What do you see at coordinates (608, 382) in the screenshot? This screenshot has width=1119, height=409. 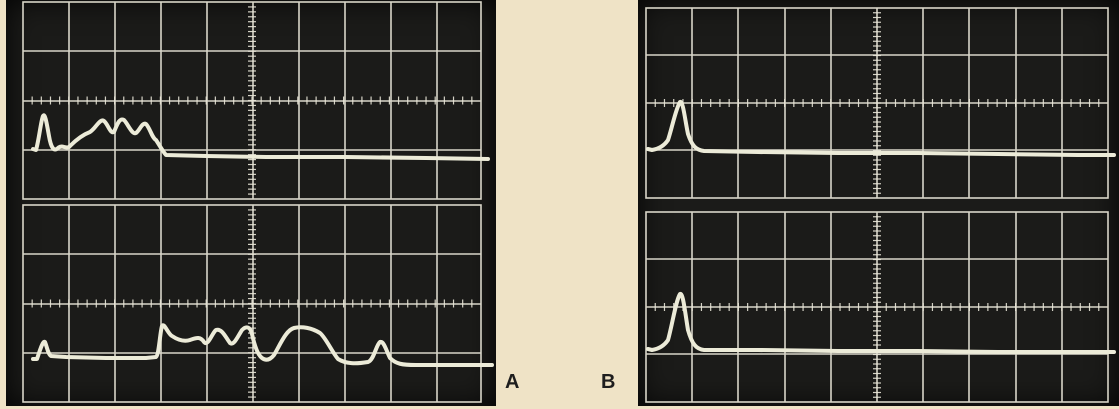 I see `panel-label-b: B` at bounding box center [608, 382].